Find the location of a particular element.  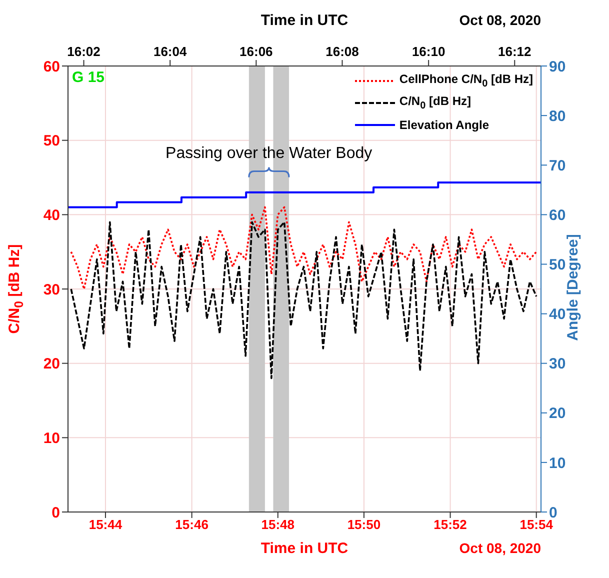

y2-tick-label: 70 is located at coordinates (557, 165).